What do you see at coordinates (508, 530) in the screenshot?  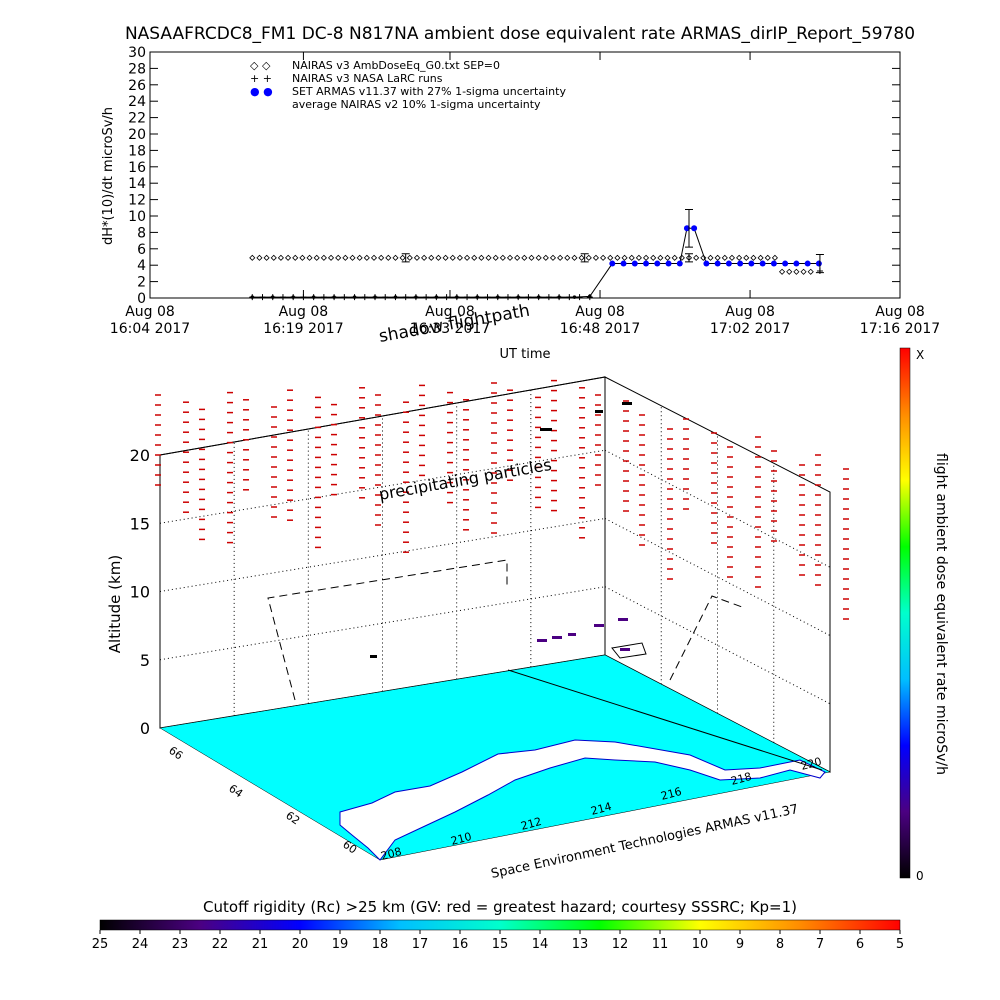 I see `flight-dose-points` at bounding box center [508, 530].